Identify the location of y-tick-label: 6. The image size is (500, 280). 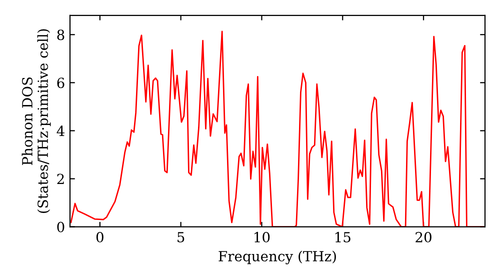
(60, 83).